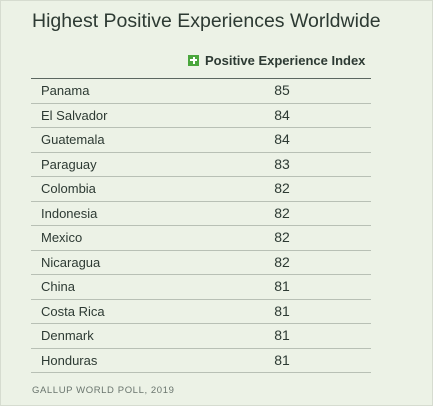 The height and width of the screenshot is (406, 433). What do you see at coordinates (193, 60) in the screenshot?
I see `plus-icon` at bounding box center [193, 60].